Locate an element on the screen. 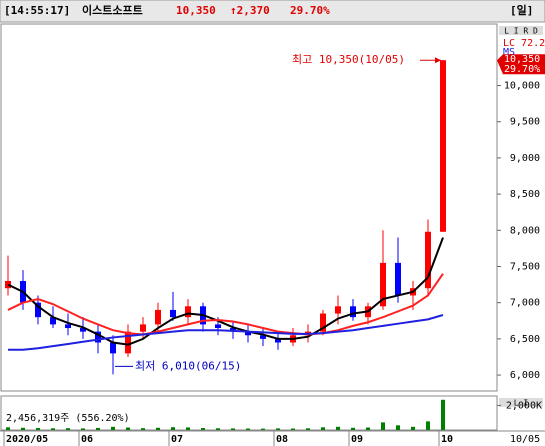 The image size is (545, 446). price-marker is located at coordinates (521, 64).